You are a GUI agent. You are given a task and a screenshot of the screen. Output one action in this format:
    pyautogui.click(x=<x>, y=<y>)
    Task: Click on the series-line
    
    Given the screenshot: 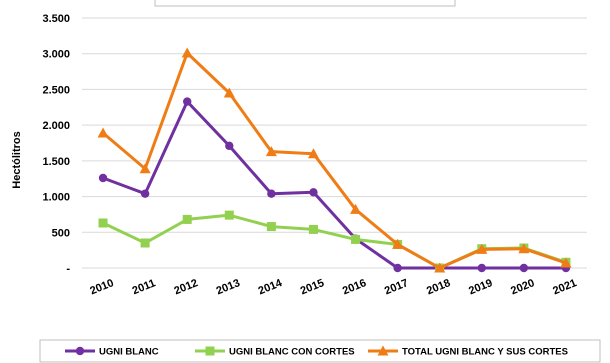 What is the action you would take?
    pyautogui.click(x=334, y=241)
    